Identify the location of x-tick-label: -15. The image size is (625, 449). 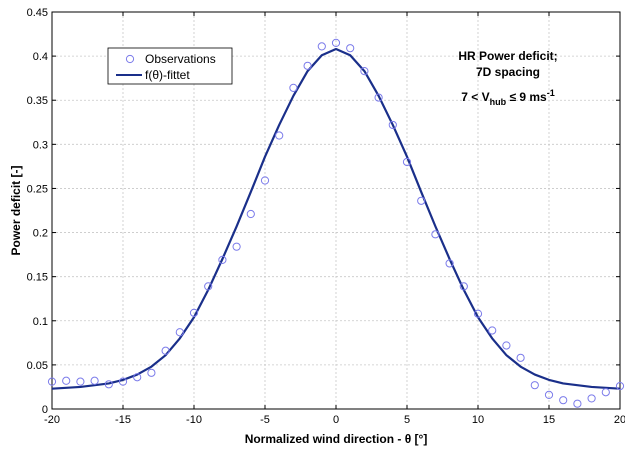
(123, 420).